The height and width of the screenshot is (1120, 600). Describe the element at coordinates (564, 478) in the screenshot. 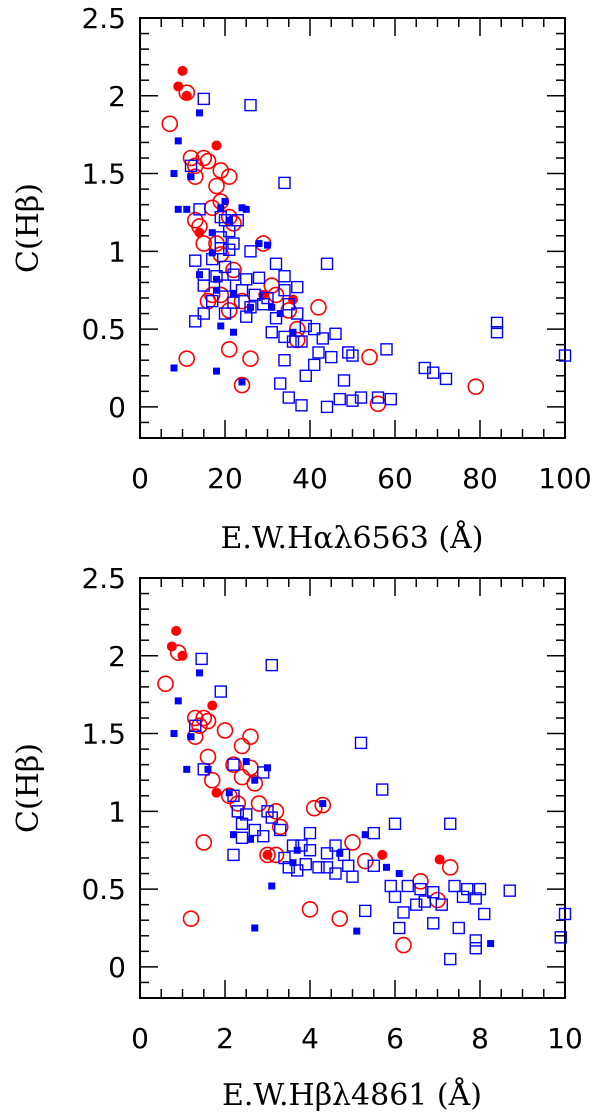

I see `x-tick-label: 100` at that location.